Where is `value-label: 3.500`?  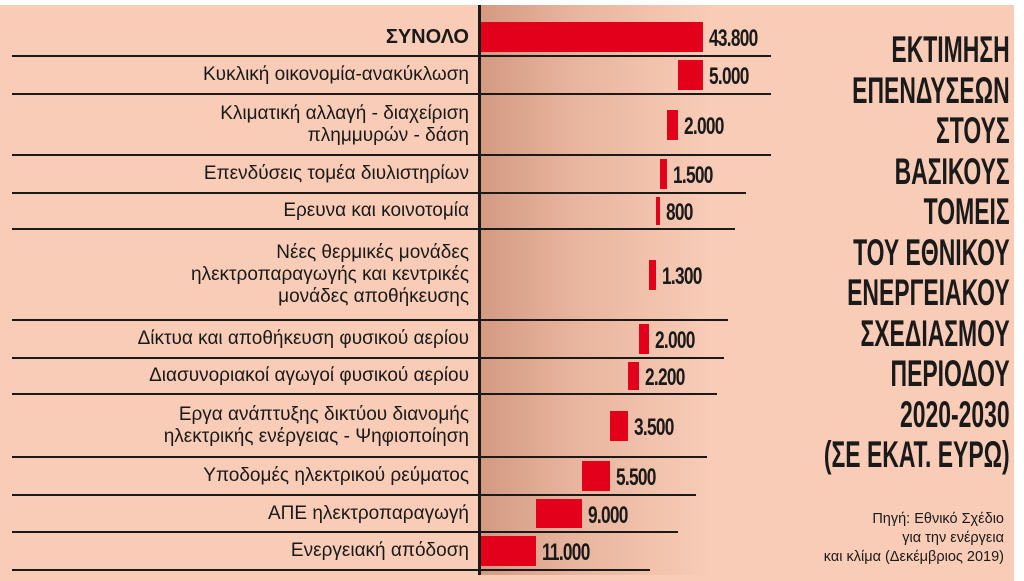
value-label: 3.500 is located at coordinates (653, 427).